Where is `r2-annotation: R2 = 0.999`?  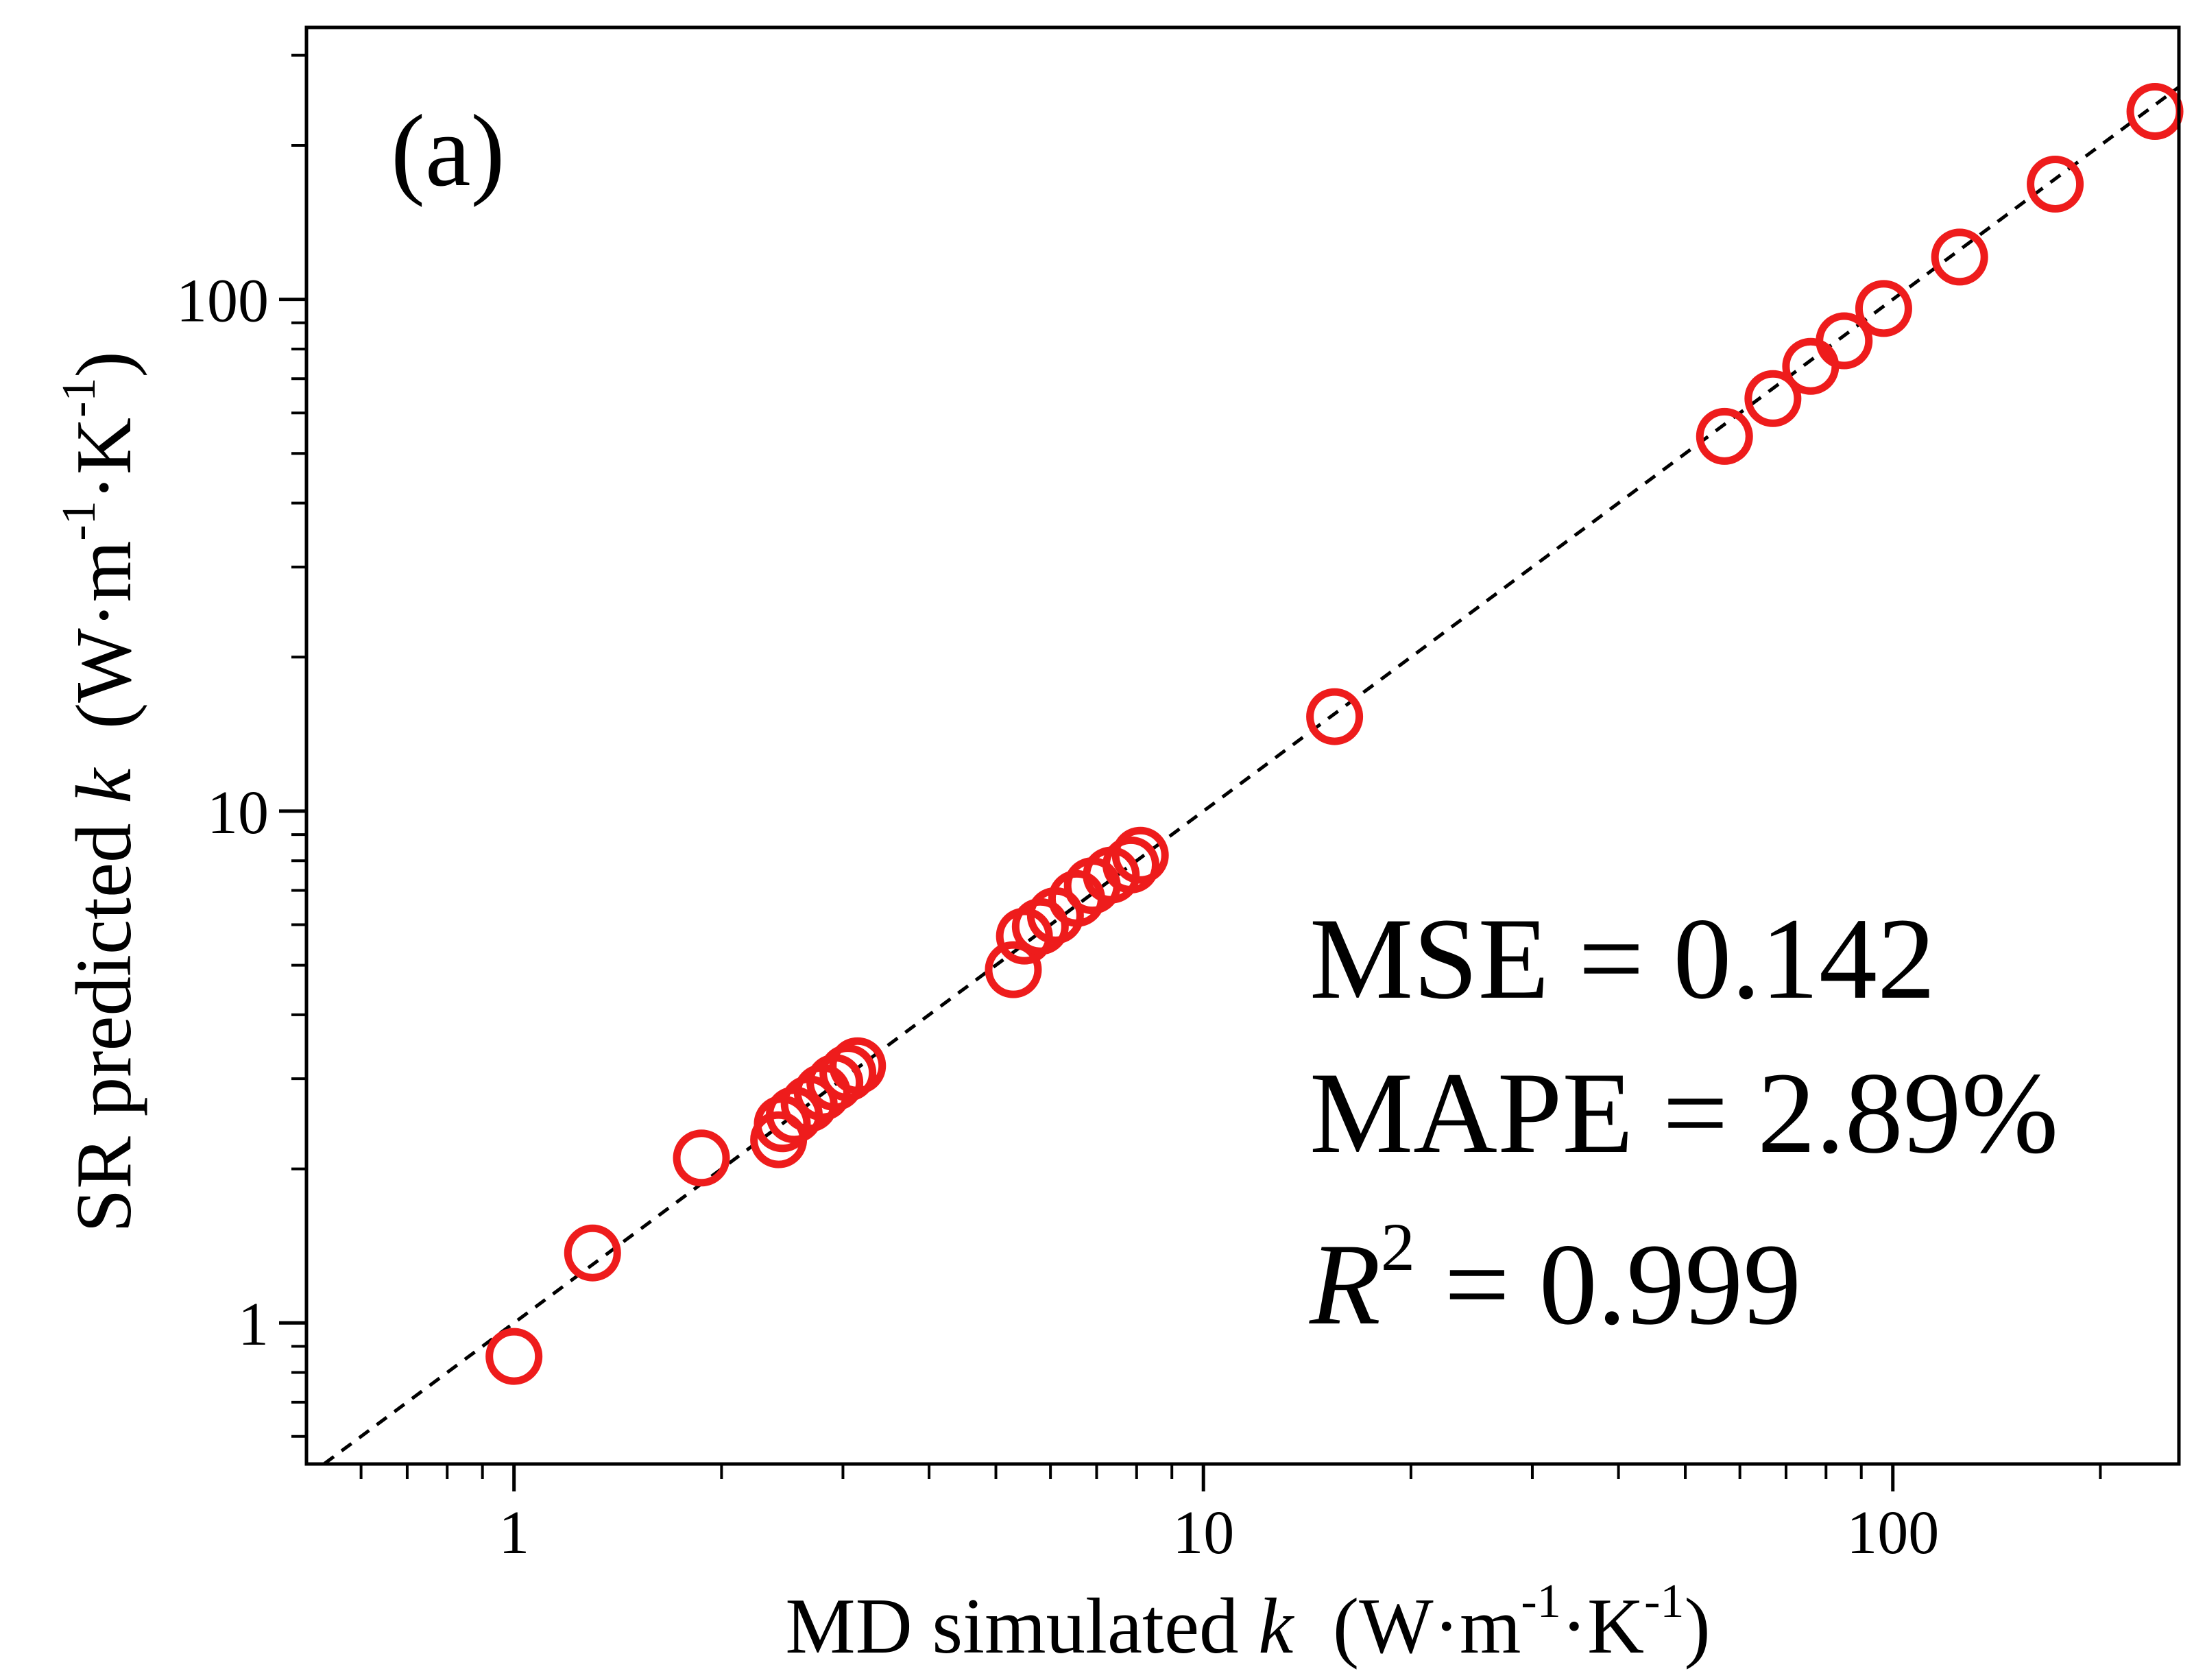
r2-annotation: R2 = 0.999 is located at coordinates (1555, 1279).